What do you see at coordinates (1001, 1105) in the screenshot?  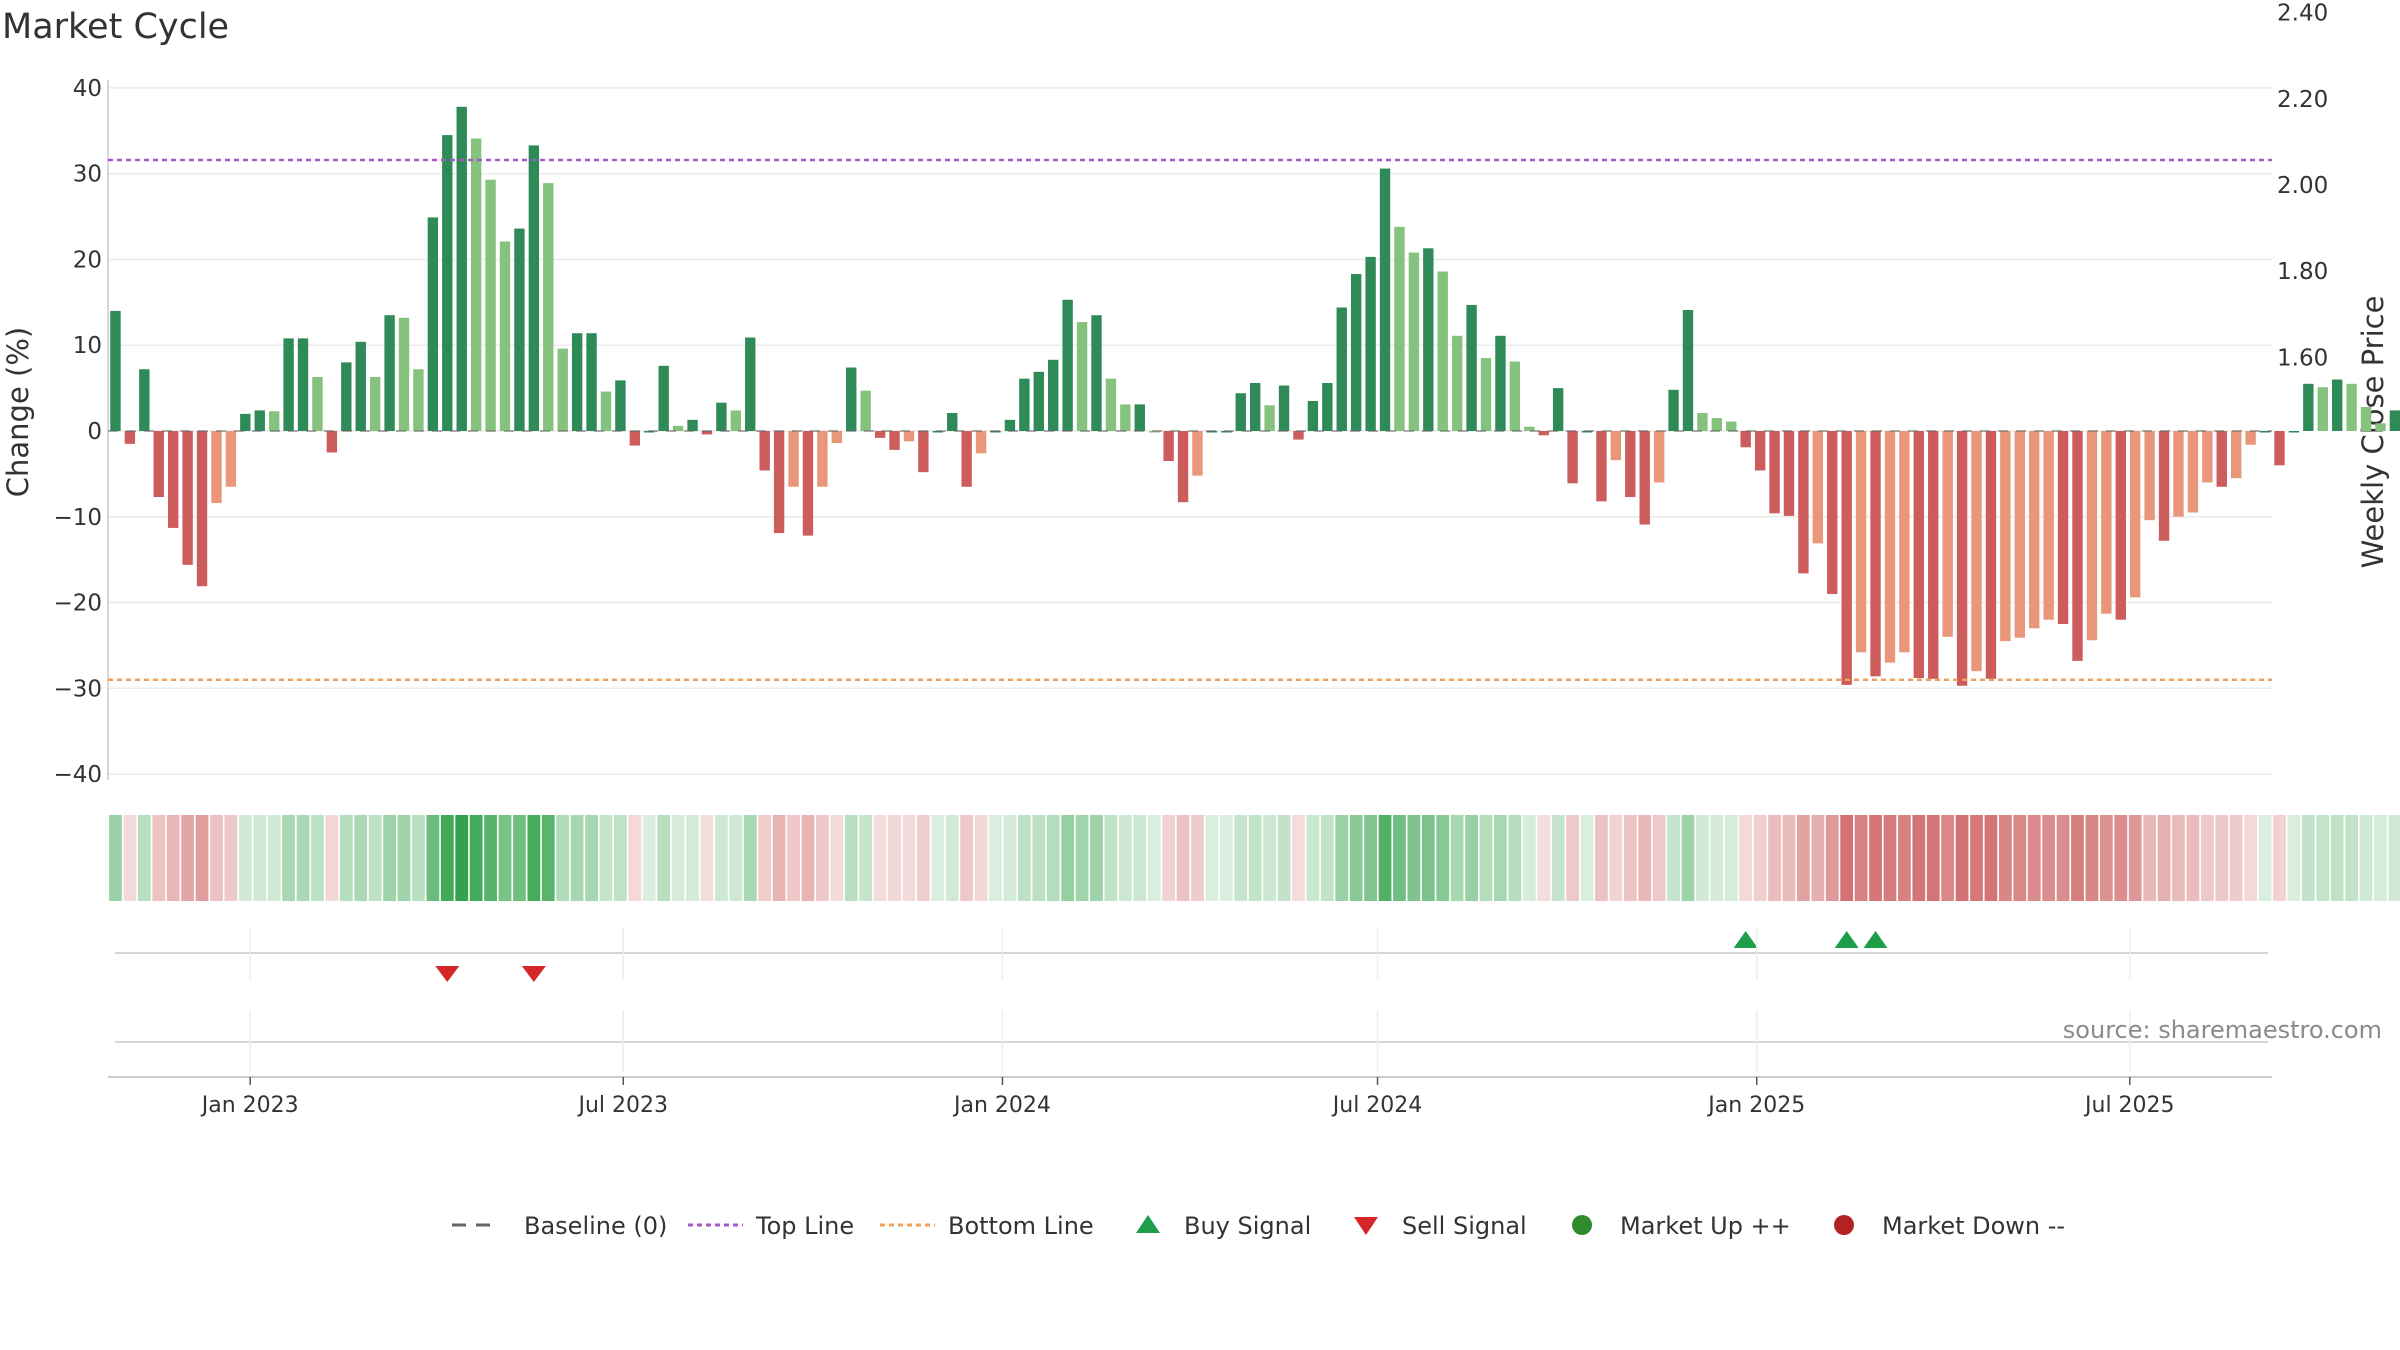 I see `x-tick-label: Jan 2024` at bounding box center [1001, 1105].